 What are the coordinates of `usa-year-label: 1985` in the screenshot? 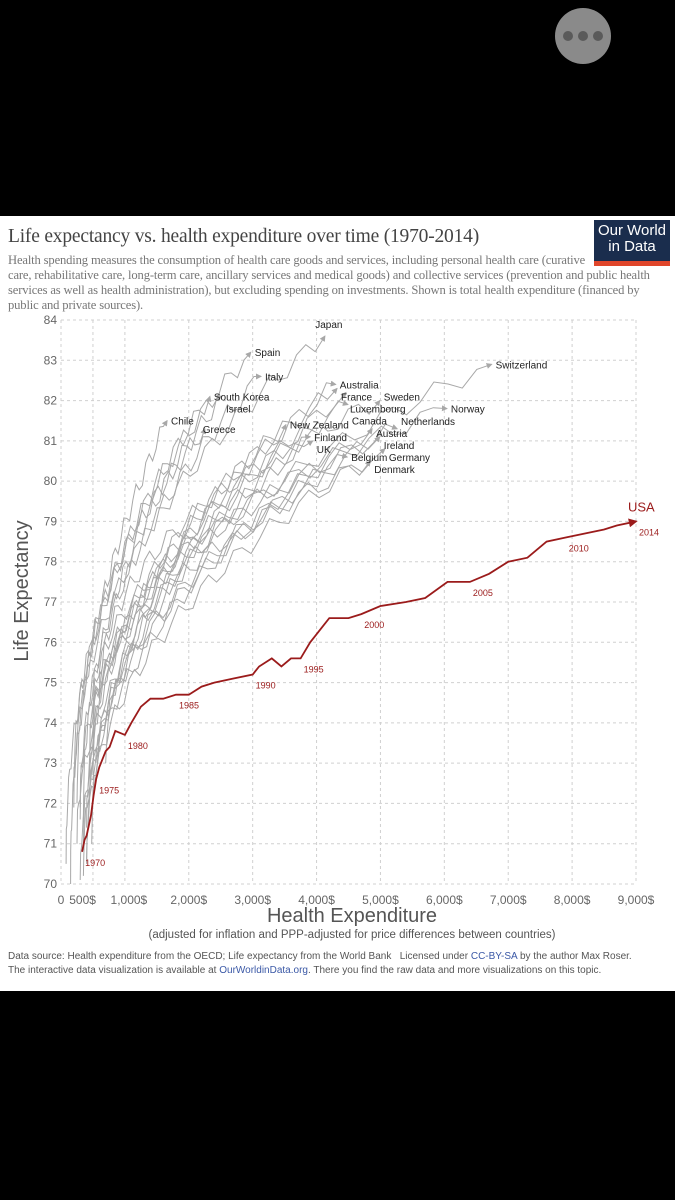 It's located at (189, 706).